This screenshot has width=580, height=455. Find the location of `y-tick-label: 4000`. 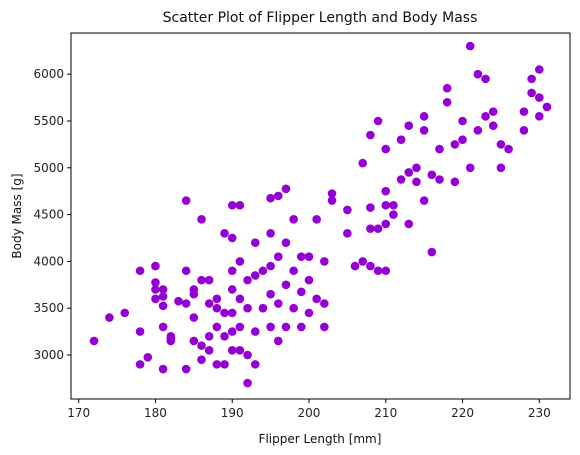

y-tick-label: 4000 is located at coordinates (48, 261).